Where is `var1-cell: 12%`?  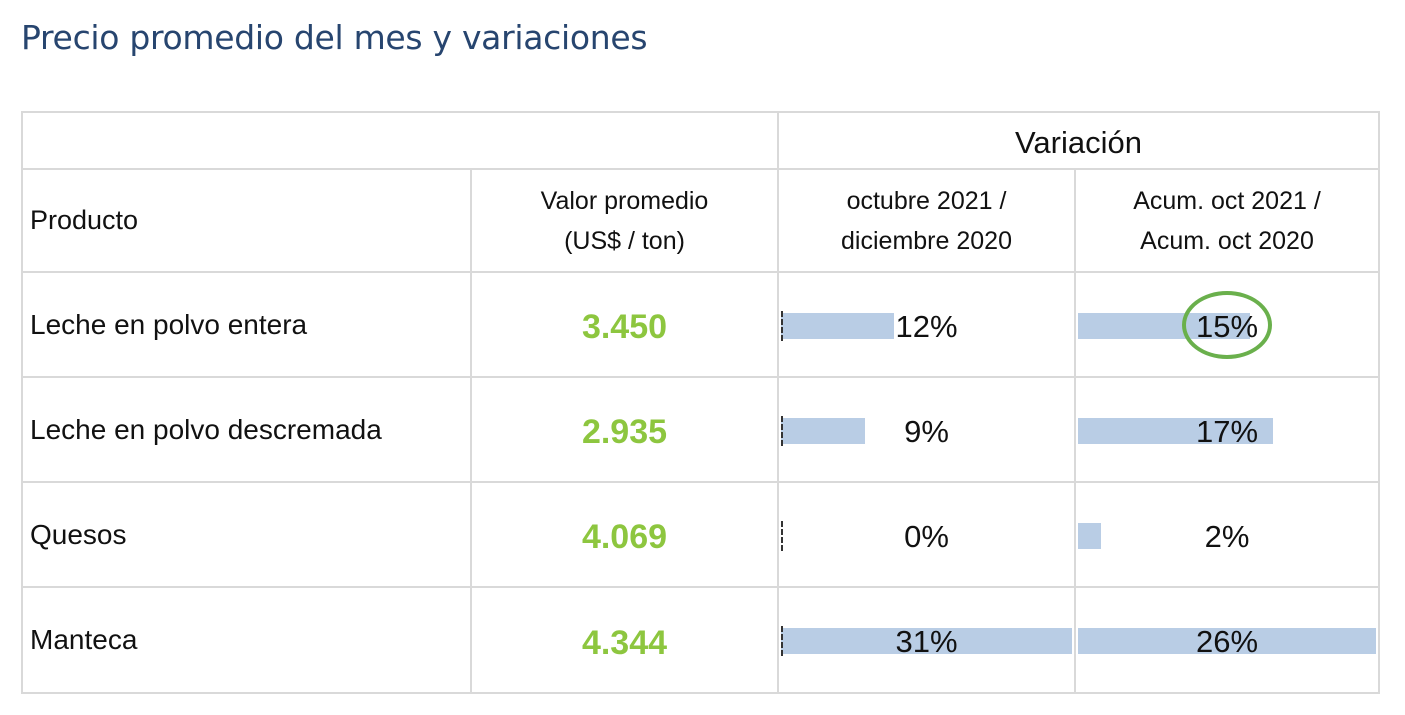 var1-cell: 12% is located at coordinates (926, 324).